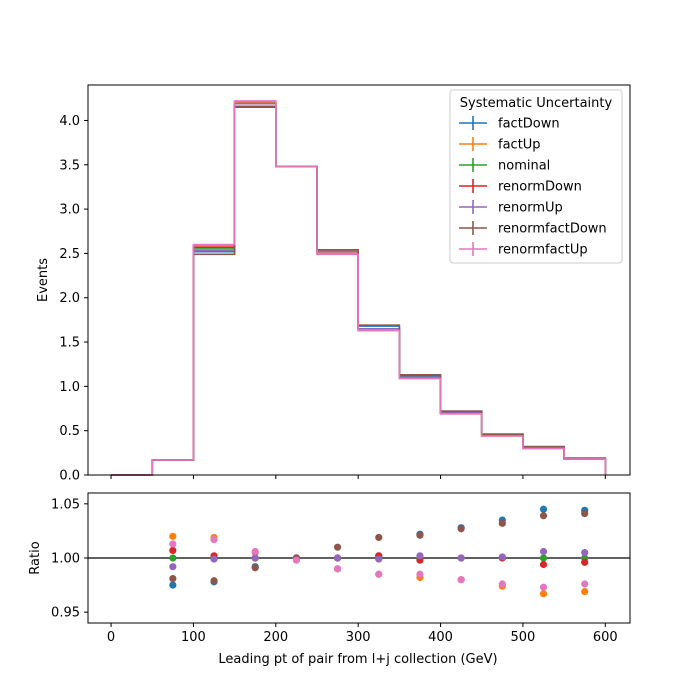 This screenshot has width=700, height=700. What do you see at coordinates (540, 187) in the screenshot?
I see `legend-label-renormDown: renormDown` at bounding box center [540, 187].